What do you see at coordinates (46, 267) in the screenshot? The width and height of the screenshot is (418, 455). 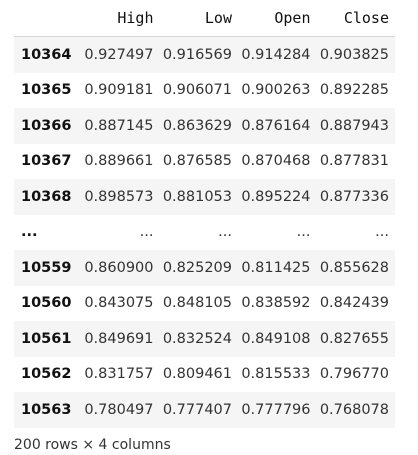 I see `row-index: 10559` at bounding box center [46, 267].